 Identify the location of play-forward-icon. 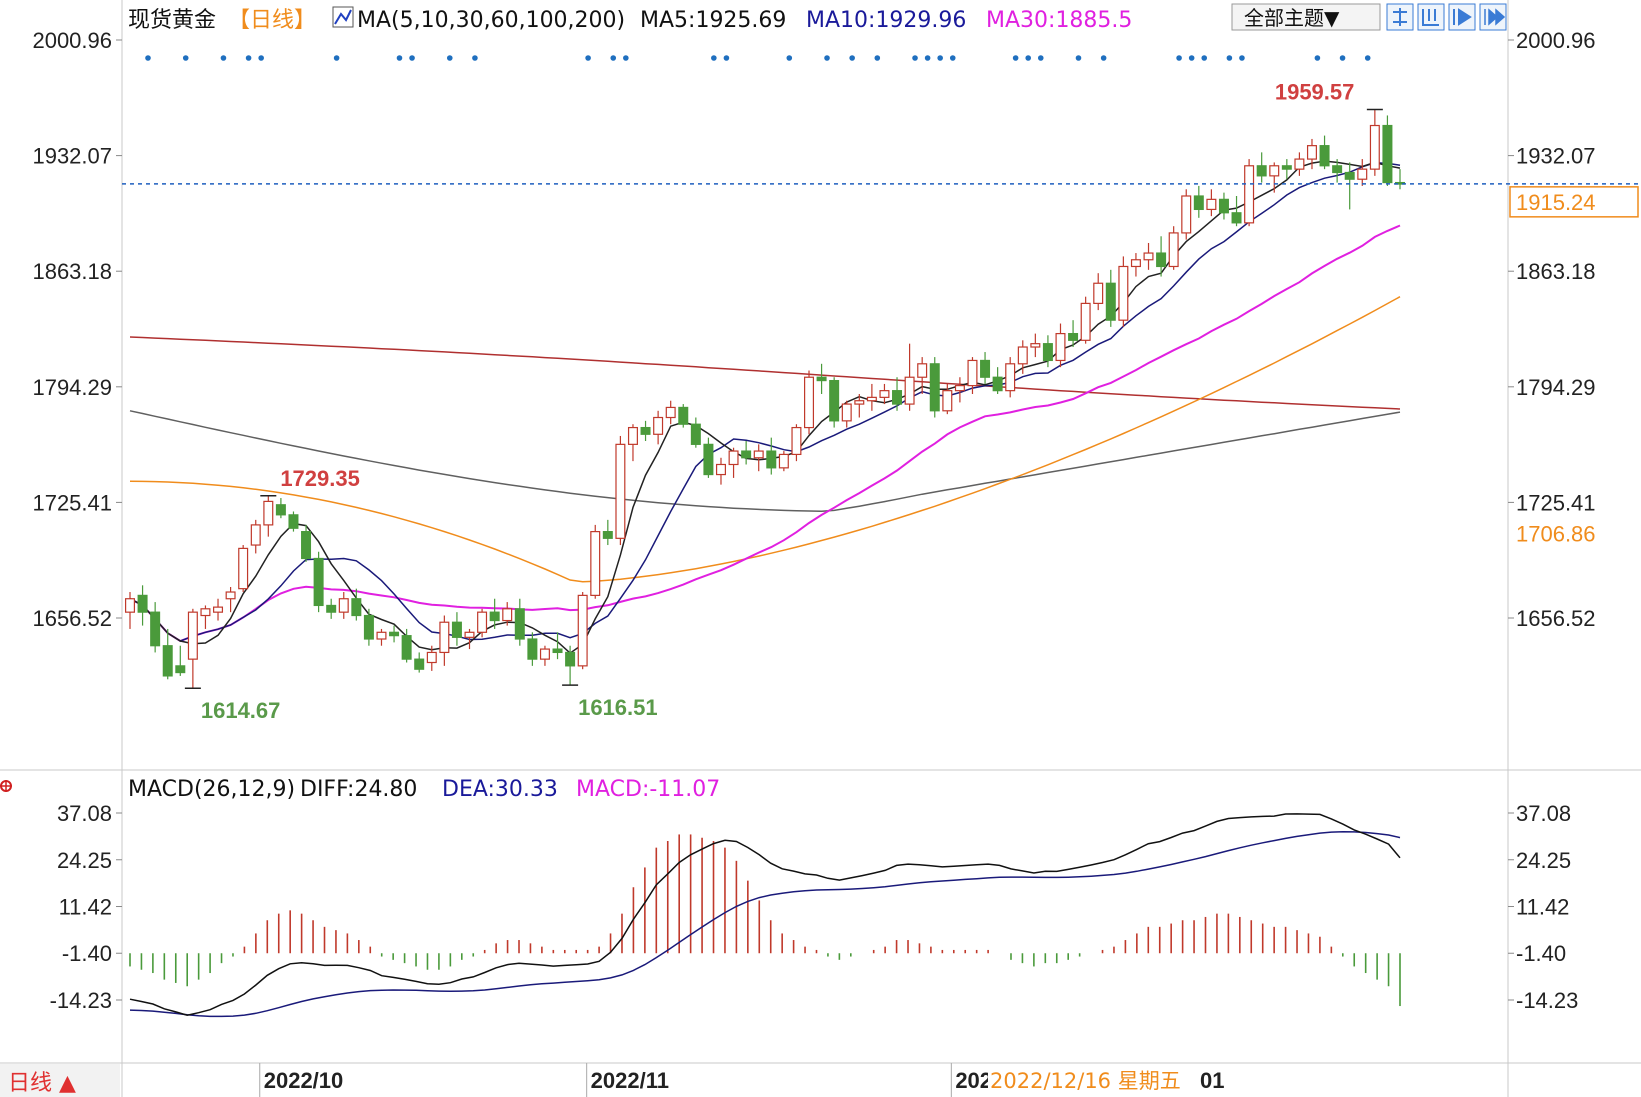
(1462, 17).